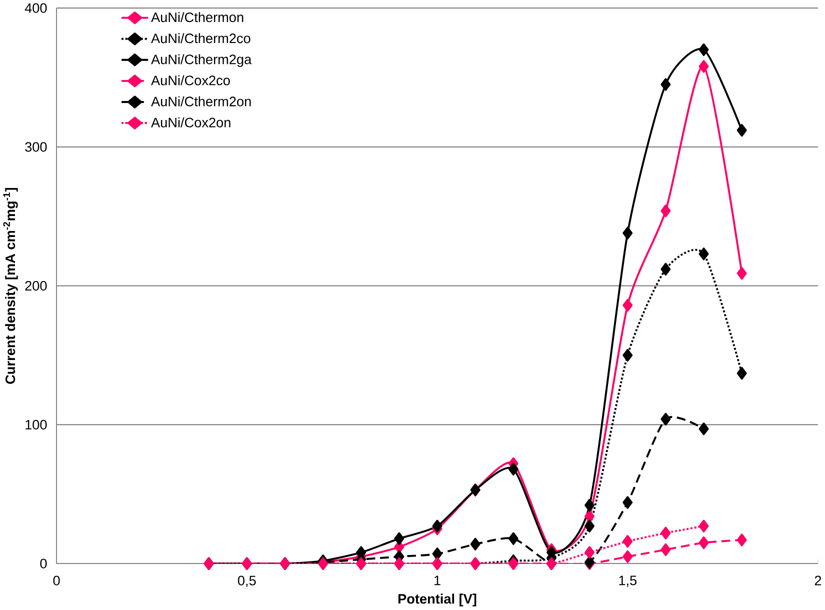 This screenshot has width=825, height=610. Describe the element at coordinates (36, 286) in the screenshot. I see `y-tick-label: 200` at that location.